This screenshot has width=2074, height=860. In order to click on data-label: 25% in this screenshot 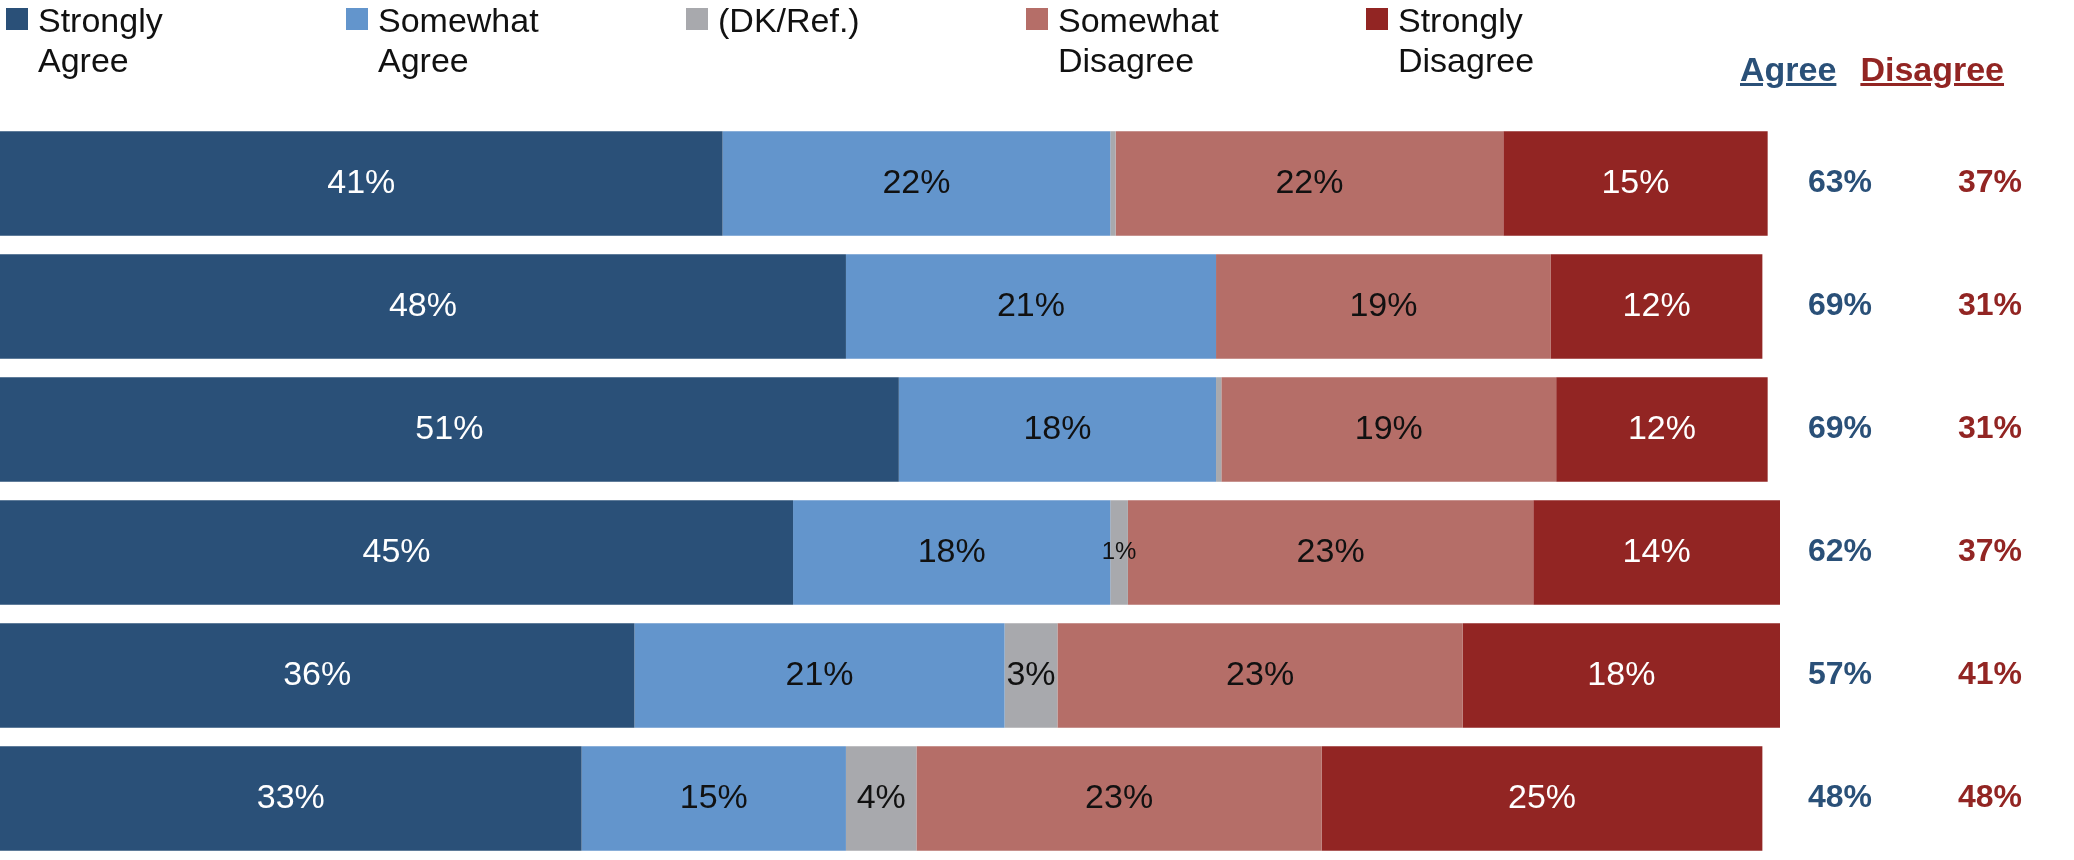, I will do `click(1542, 795)`.